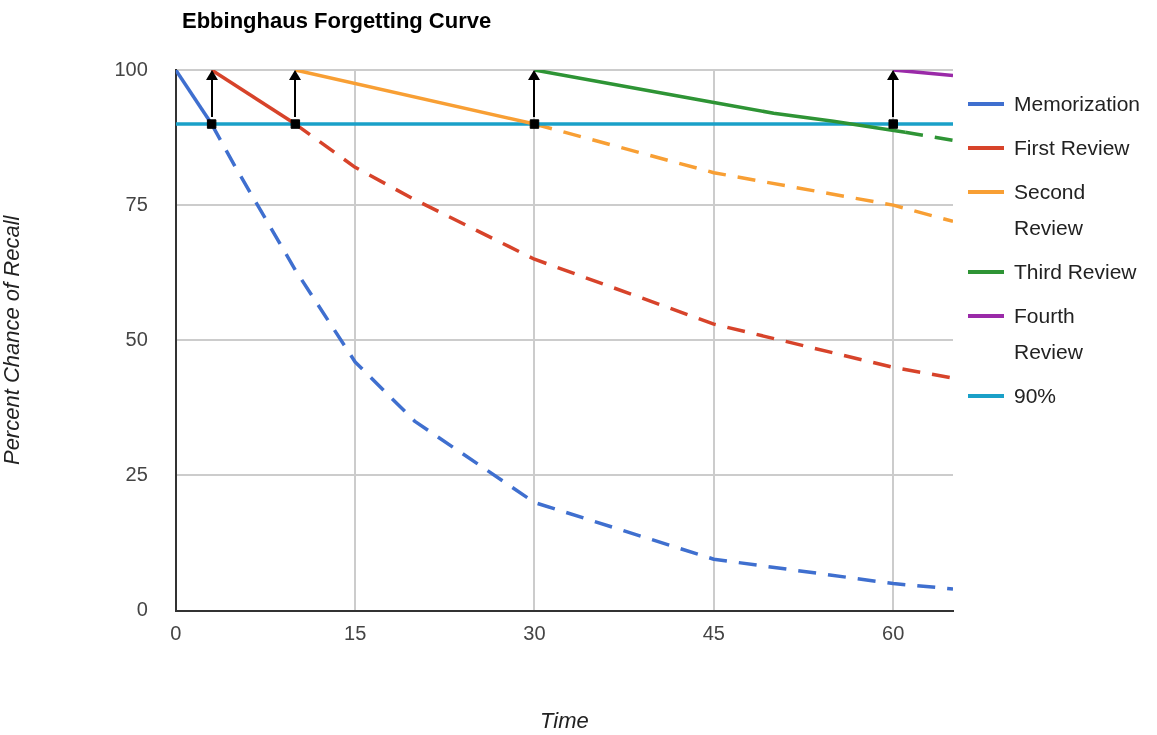  I want to click on legend-label: First Review, so click(1072, 148).